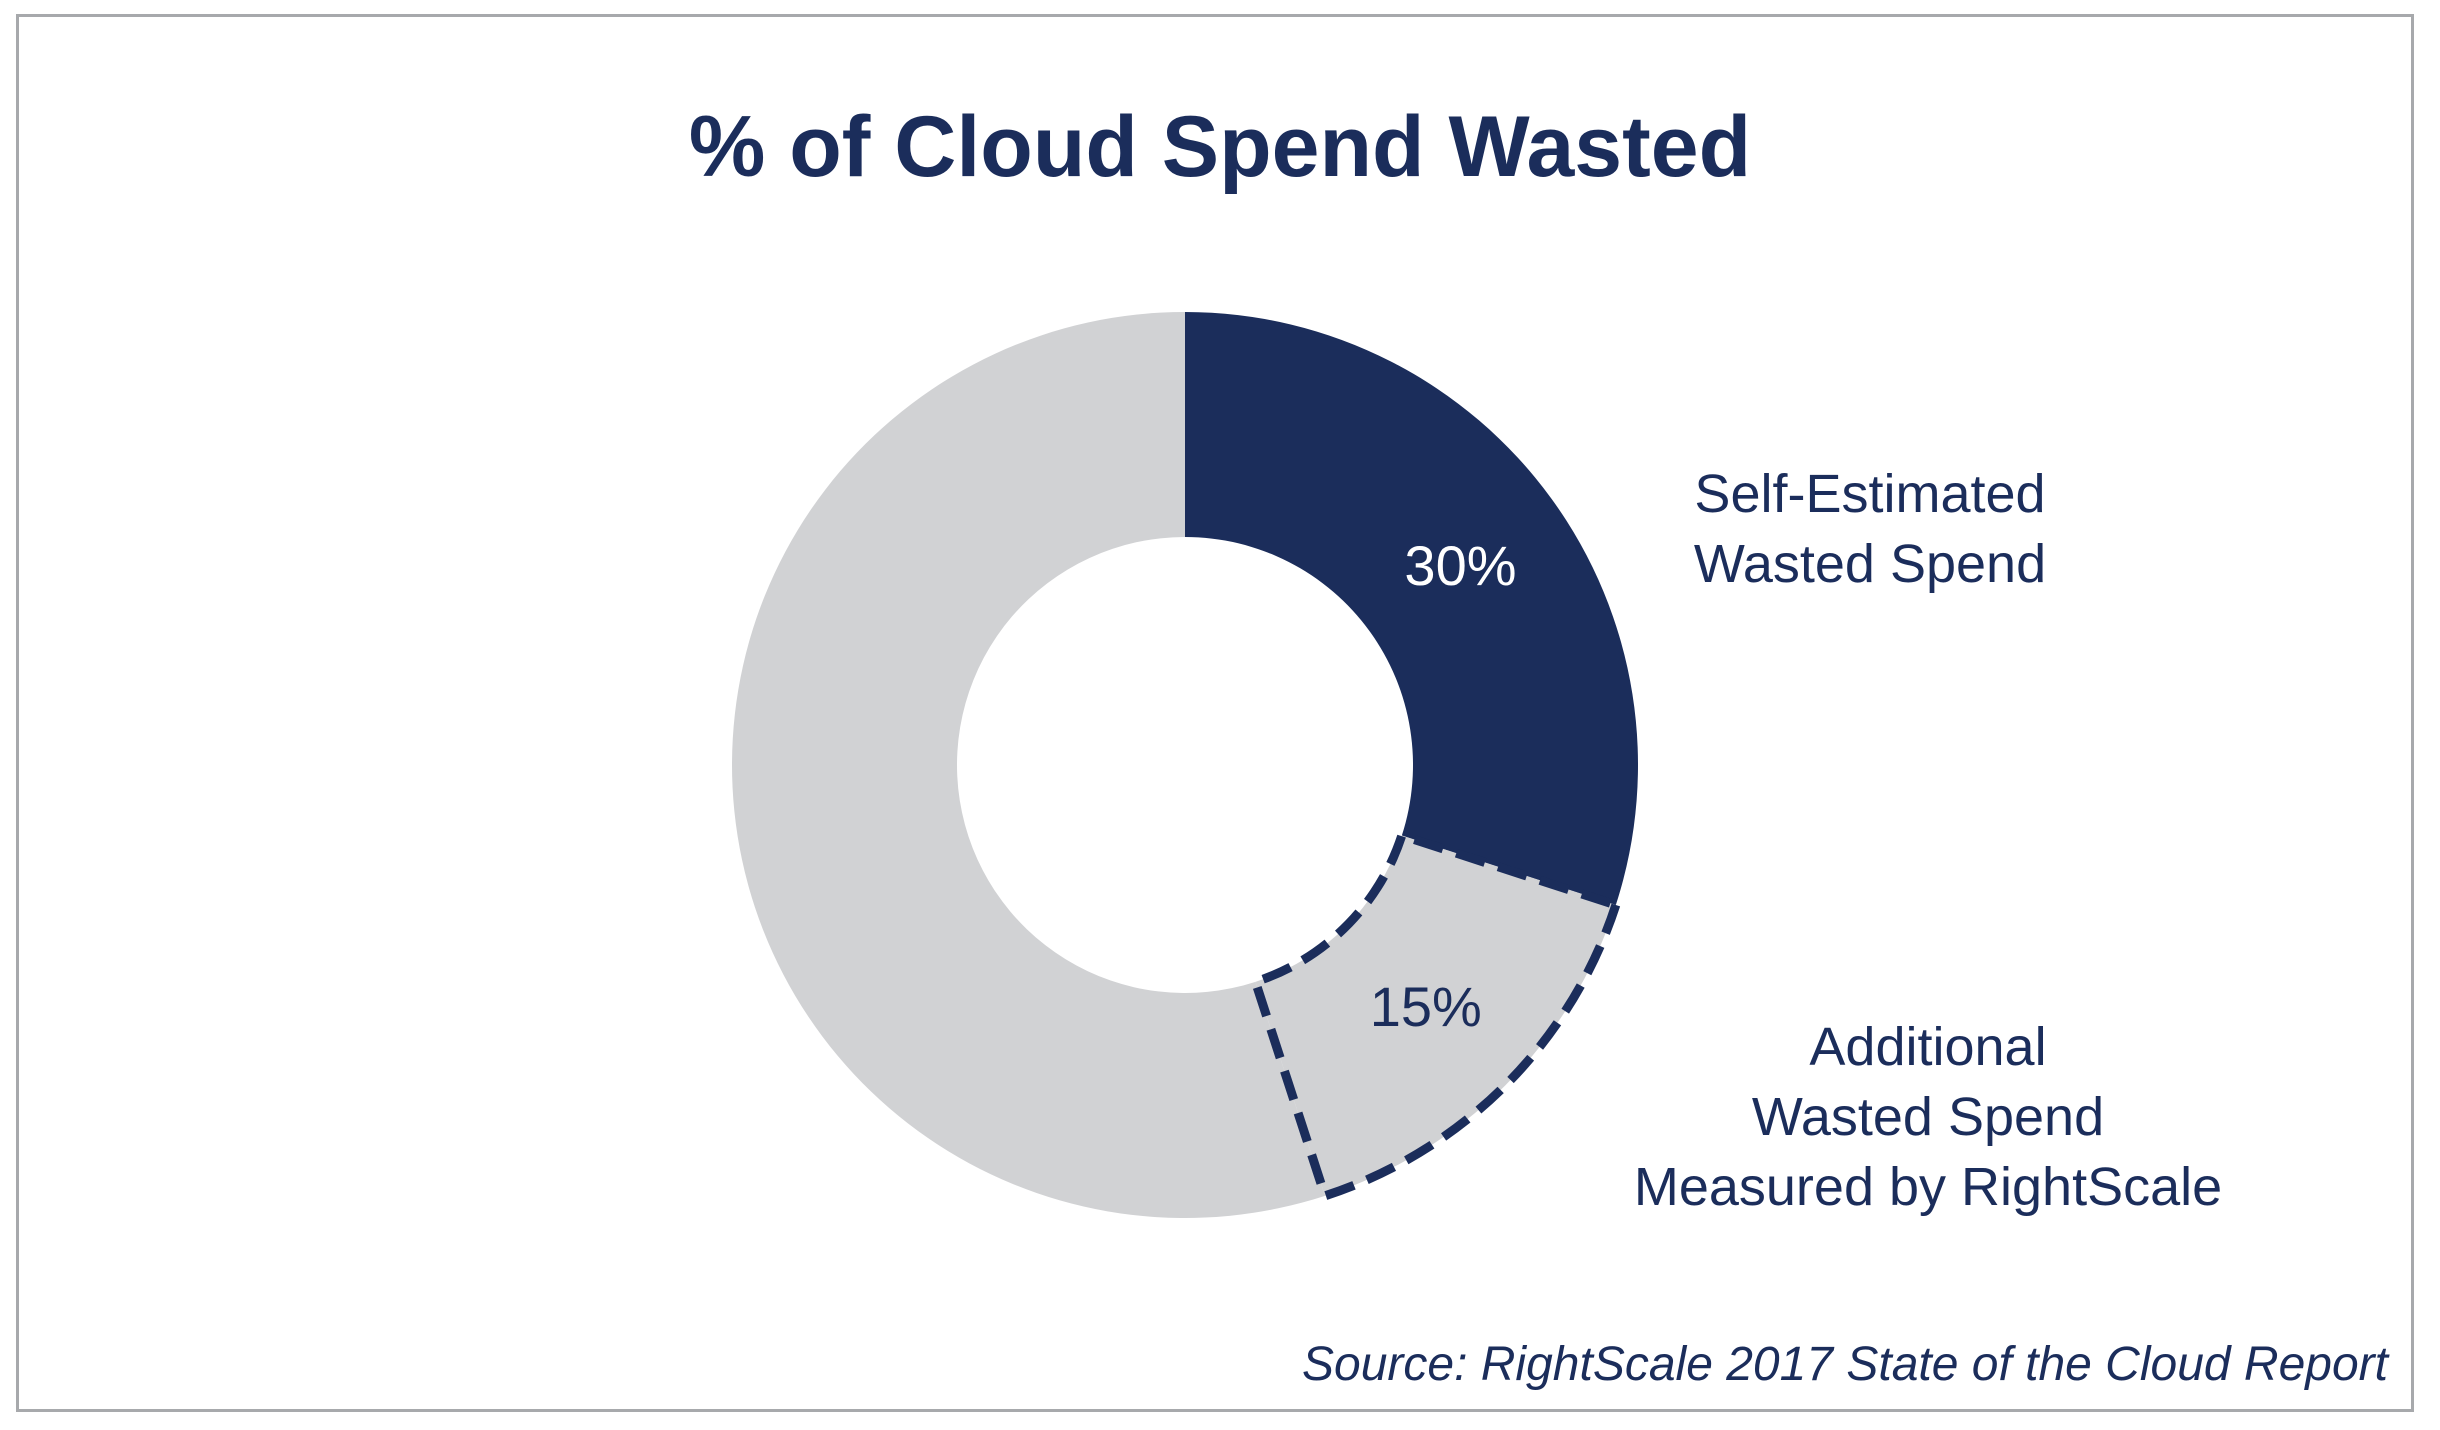 The width and height of the screenshot is (2440, 1430). I want to click on category-label-line: Self-Estimated, so click(1869, 494).